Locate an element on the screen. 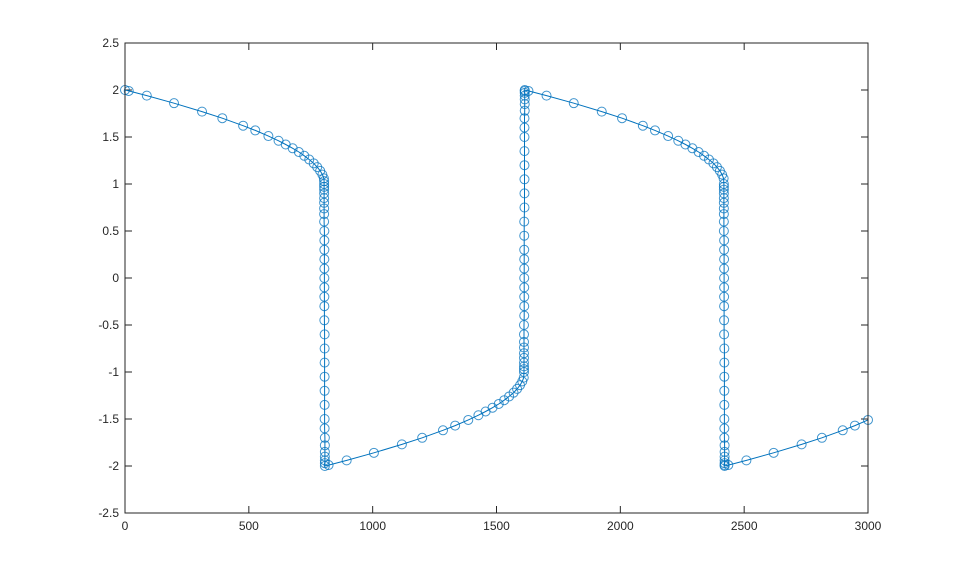 The width and height of the screenshot is (959, 577). x-tick-label: 2000 is located at coordinates (620, 526).